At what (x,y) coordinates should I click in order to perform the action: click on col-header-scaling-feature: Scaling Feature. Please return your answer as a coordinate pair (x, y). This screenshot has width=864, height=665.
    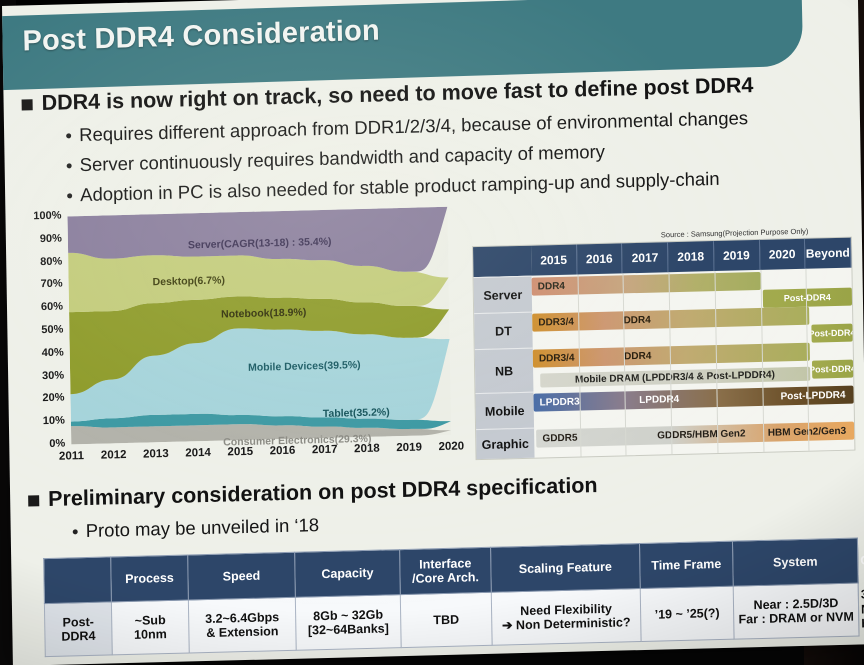
    Looking at the image, I should click on (565, 568).